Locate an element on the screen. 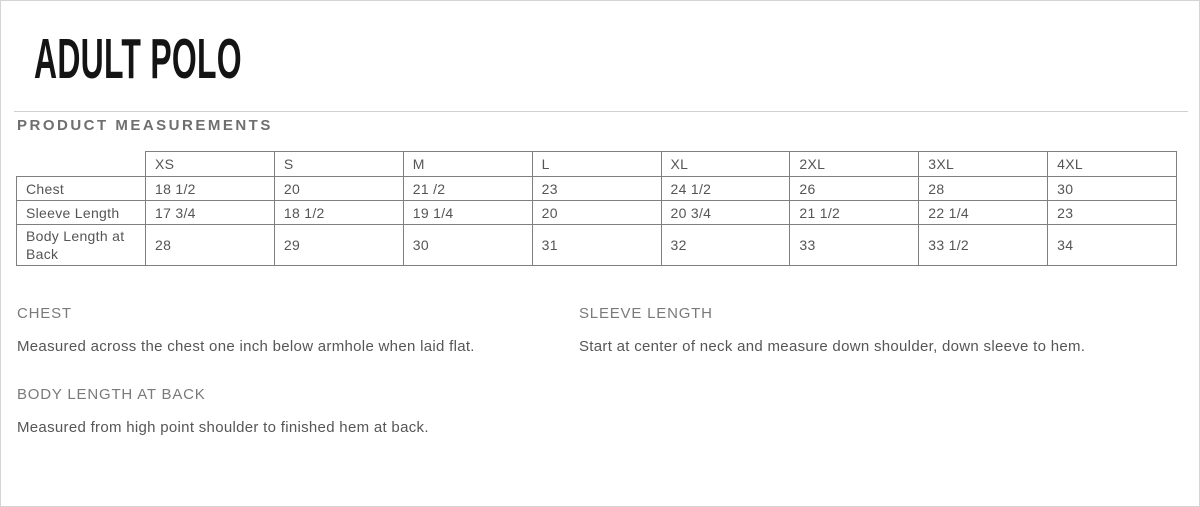  measurement-cell: 29 is located at coordinates (338, 245).